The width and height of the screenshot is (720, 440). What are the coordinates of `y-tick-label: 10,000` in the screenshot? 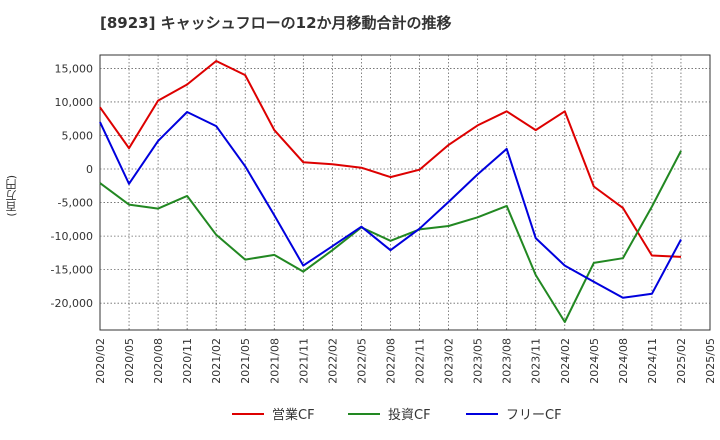 It's located at (74, 102).